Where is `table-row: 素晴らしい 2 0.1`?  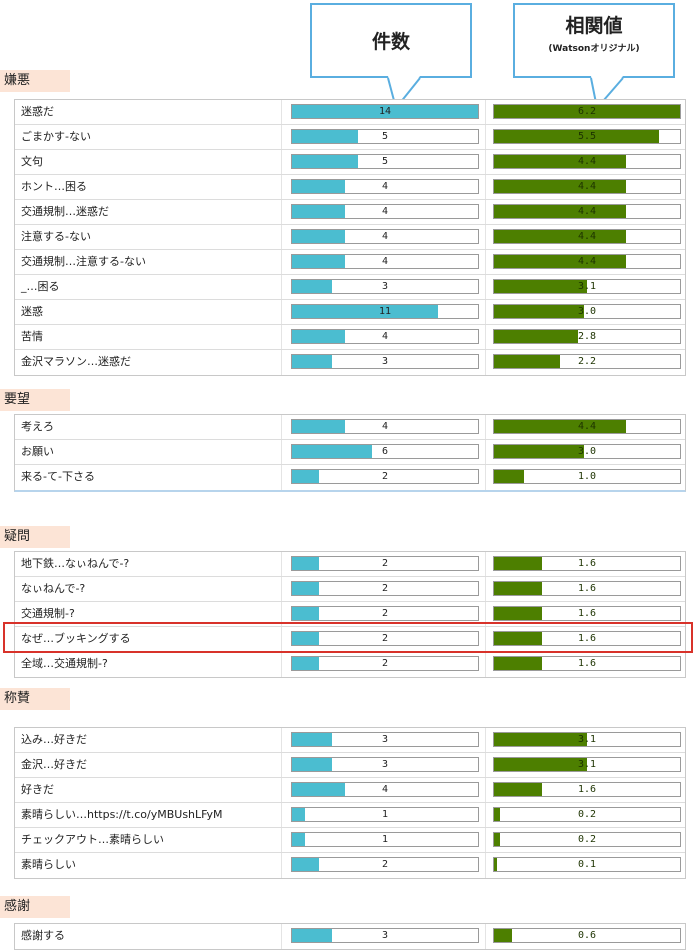 table-row: 素晴らしい 2 0.1 is located at coordinates (350, 865).